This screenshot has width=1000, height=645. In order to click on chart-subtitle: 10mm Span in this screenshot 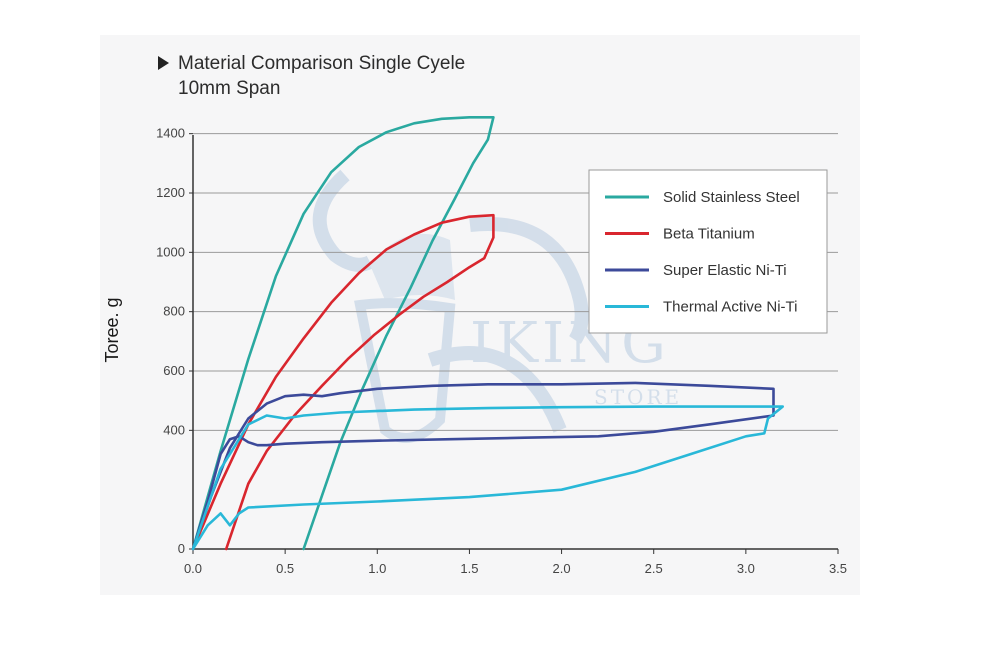, I will do `click(229, 88)`.